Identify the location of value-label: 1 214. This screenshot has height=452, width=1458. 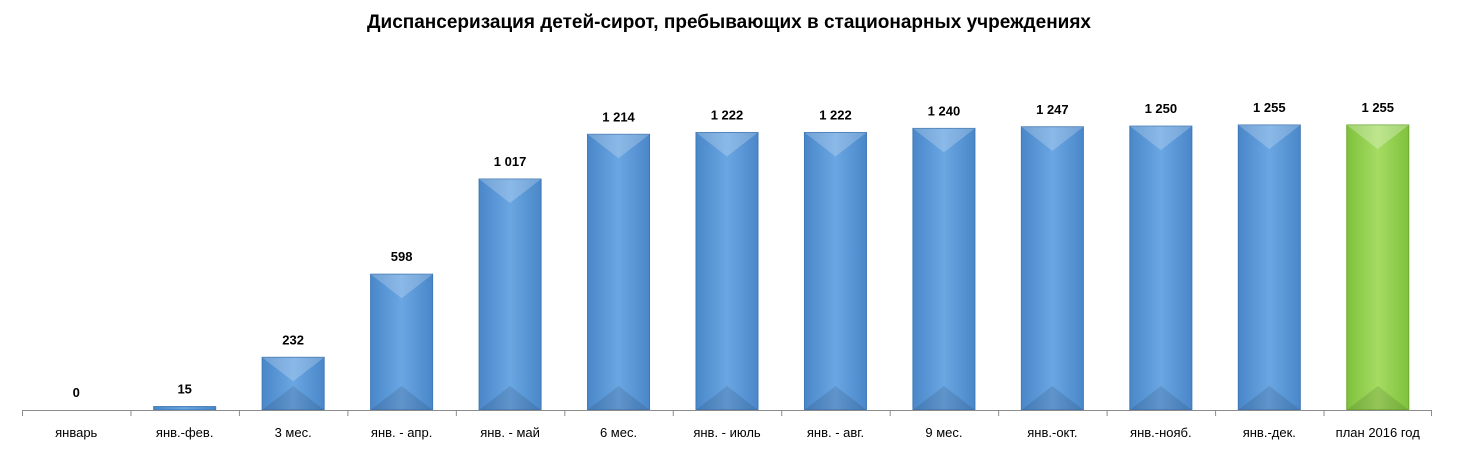
(618, 116).